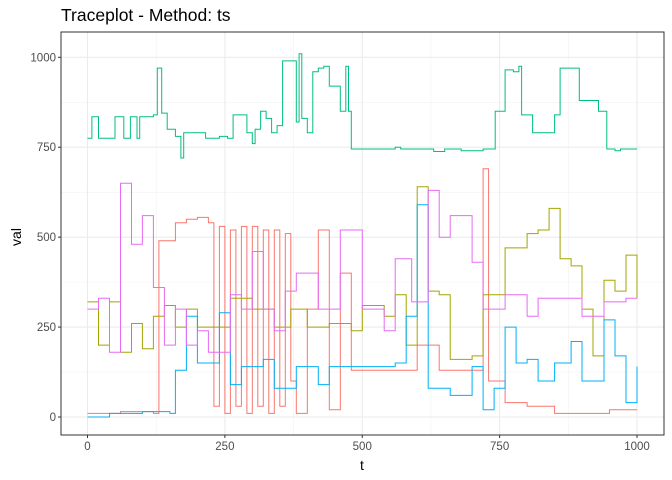 The height and width of the screenshot is (480, 672). Describe the element at coordinates (362, 465) in the screenshot. I see `x-axis-label: t` at that location.